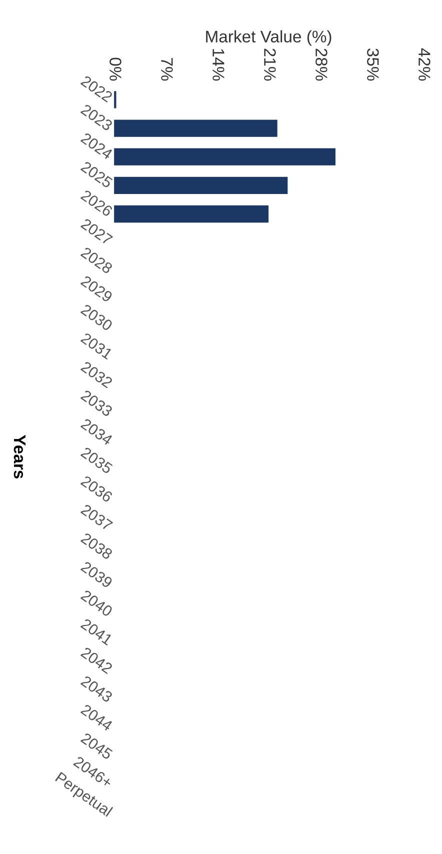 The height and width of the screenshot is (854, 442). I want to click on y-axis-title: Years, so click(20, 456).